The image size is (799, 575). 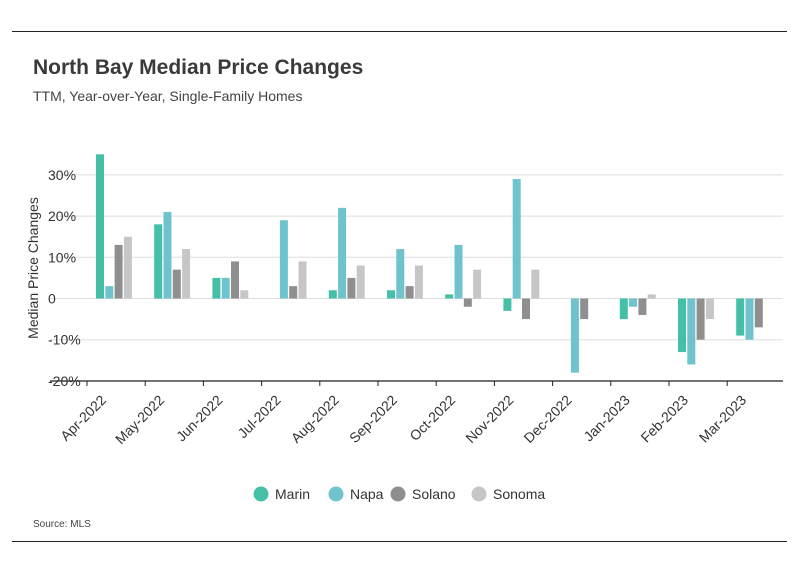 What do you see at coordinates (458, 271) in the screenshot?
I see `bar-napa-oct-2022` at bounding box center [458, 271].